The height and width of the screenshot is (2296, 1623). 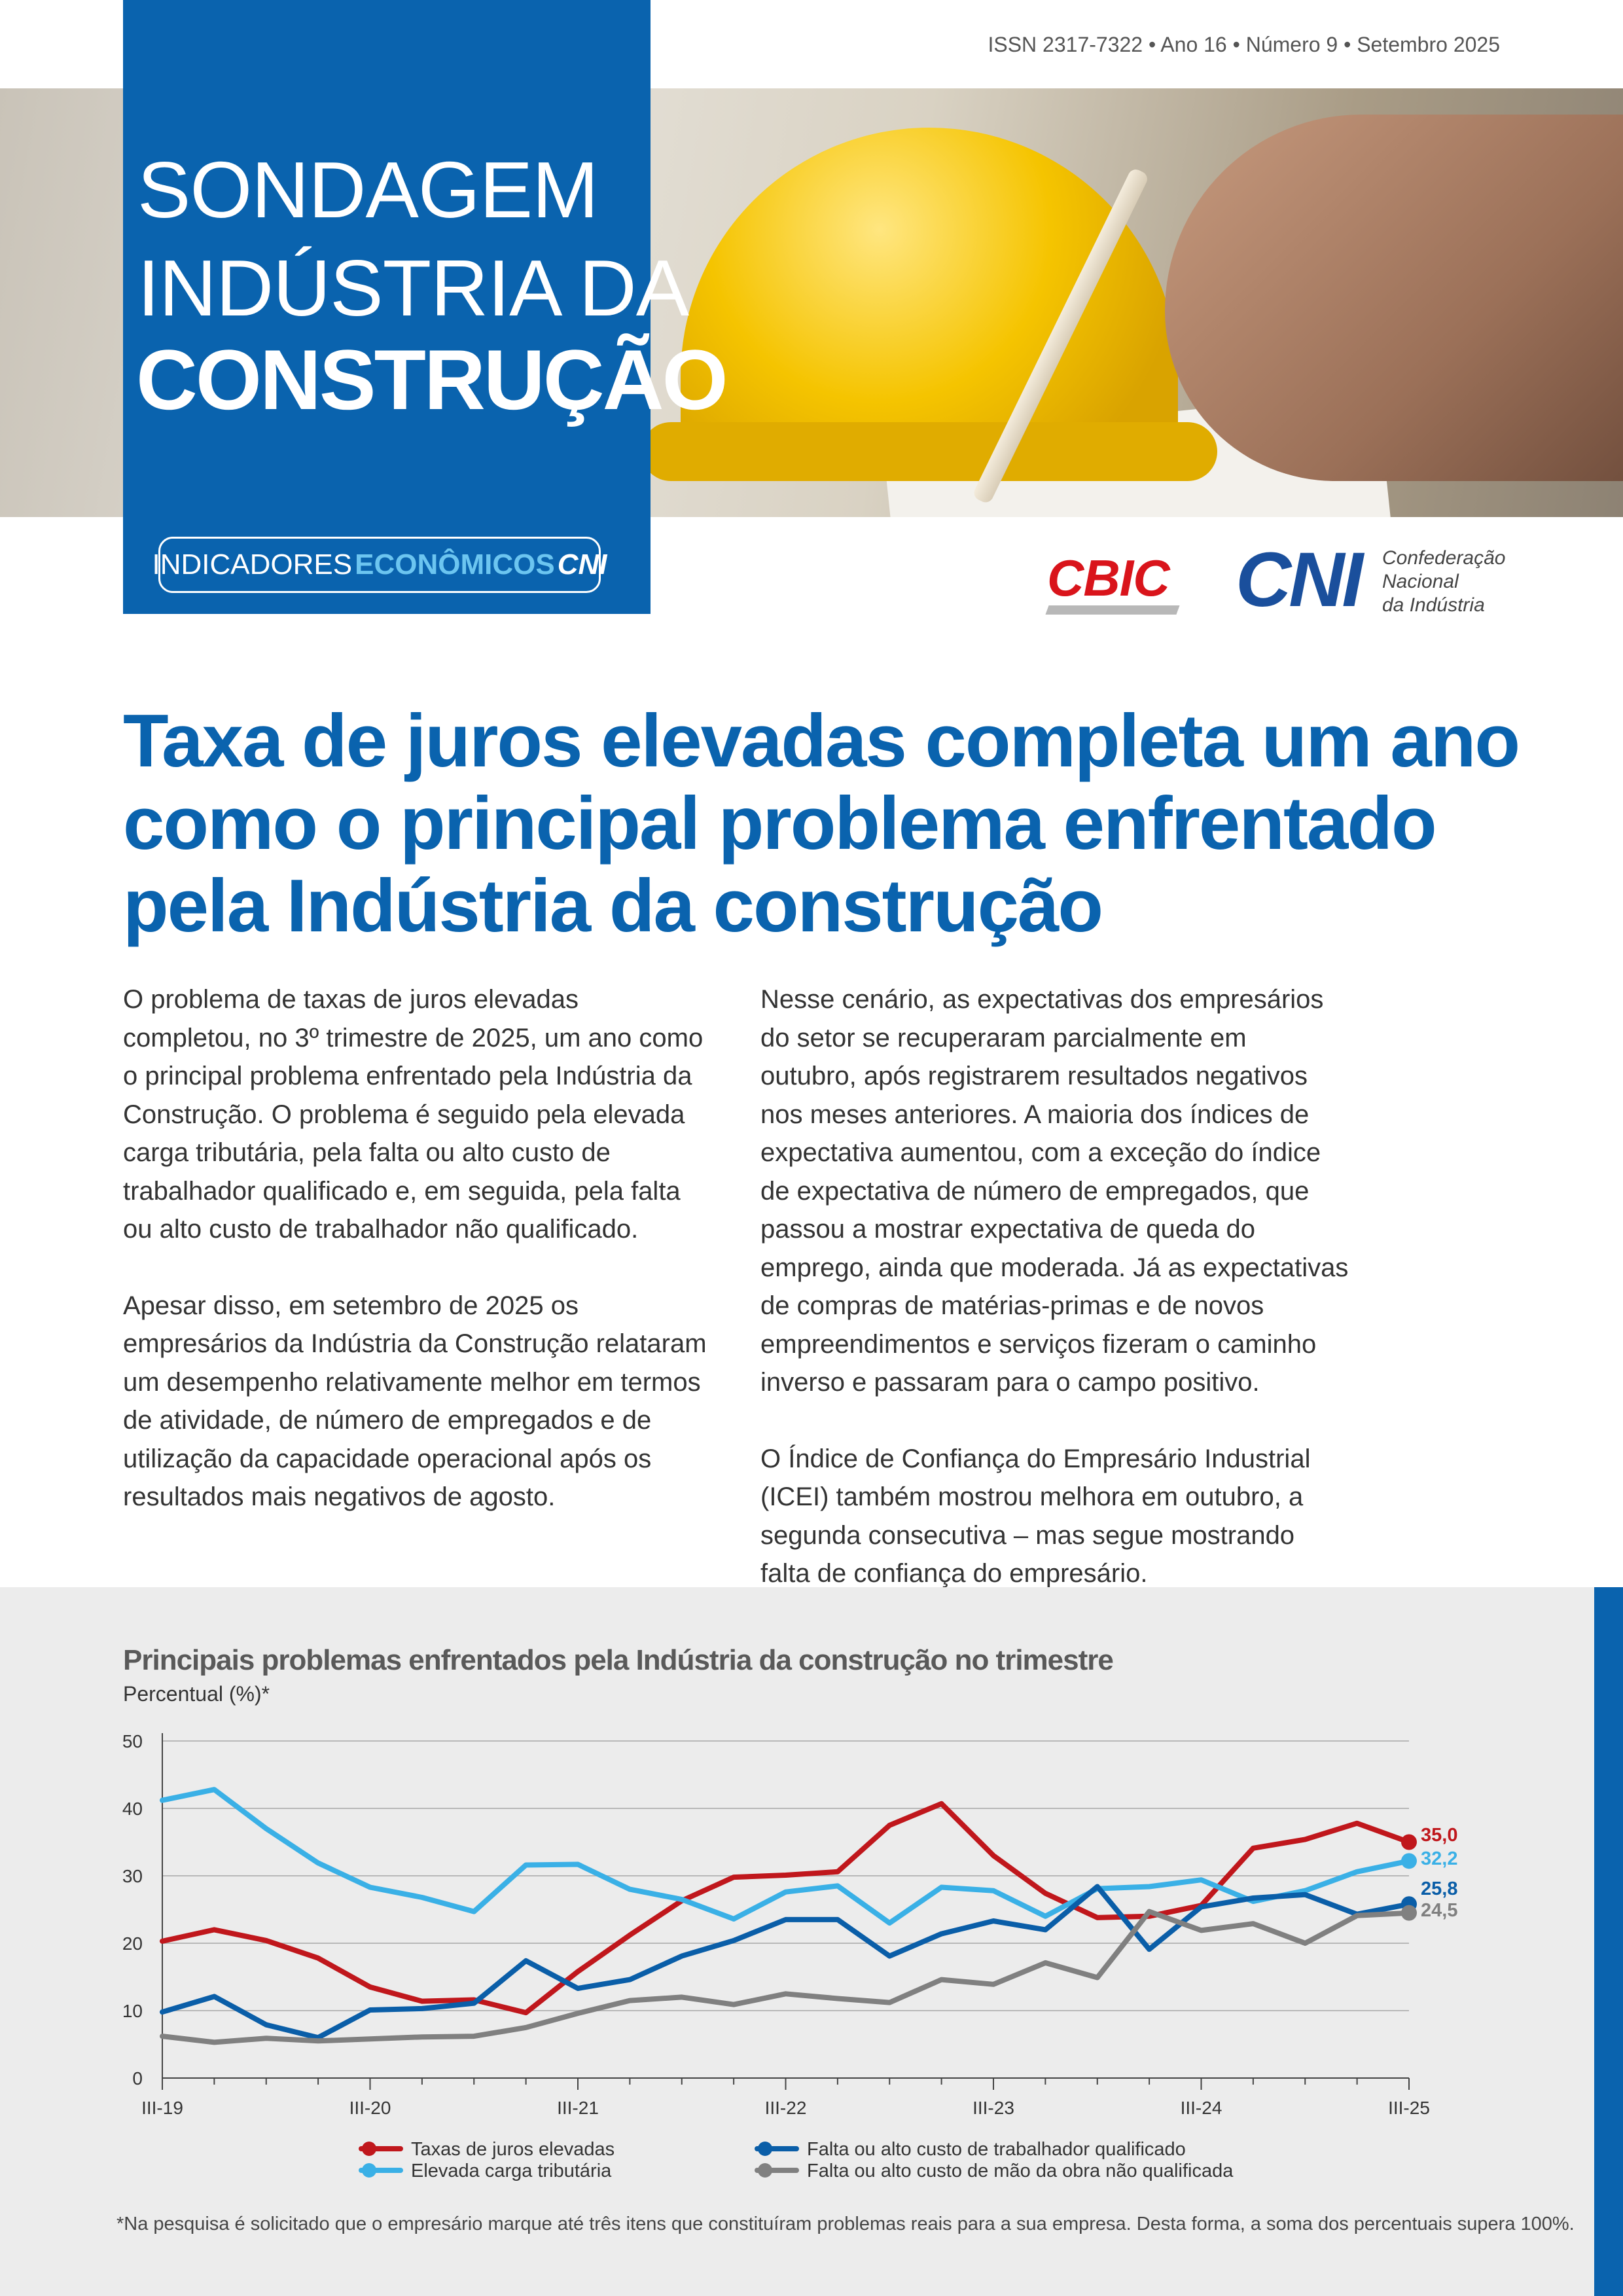 What do you see at coordinates (370, 2108) in the screenshot?
I see `x-tick-label: III-20` at bounding box center [370, 2108].